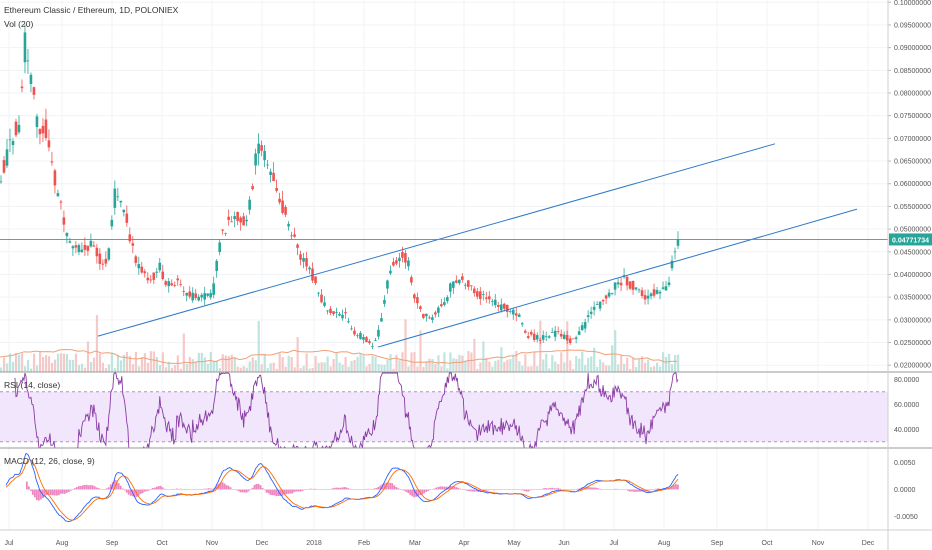 This screenshot has height=550, width=932. I want to click on rsi-tick-label: 80.0000, so click(906, 380).